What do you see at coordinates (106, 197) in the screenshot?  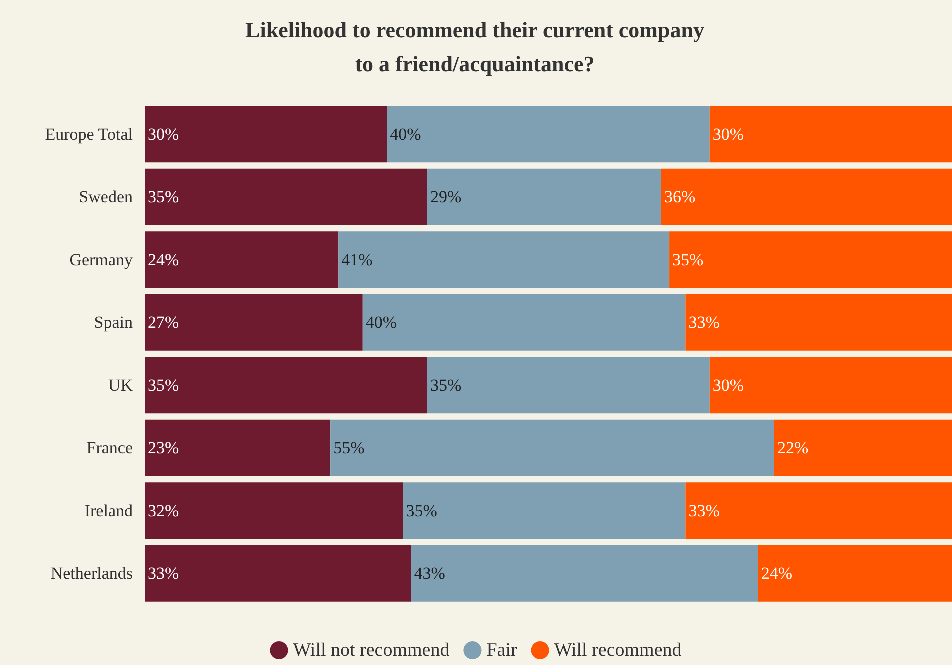 I see `y-tick-label: Sweden` at bounding box center [106, 197].